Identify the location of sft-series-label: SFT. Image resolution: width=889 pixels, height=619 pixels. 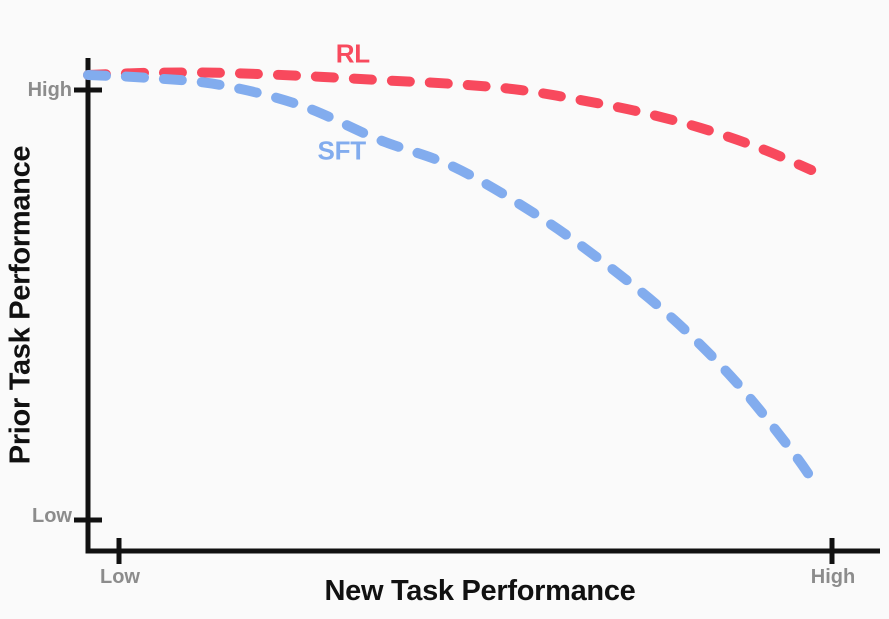
(341, 150).